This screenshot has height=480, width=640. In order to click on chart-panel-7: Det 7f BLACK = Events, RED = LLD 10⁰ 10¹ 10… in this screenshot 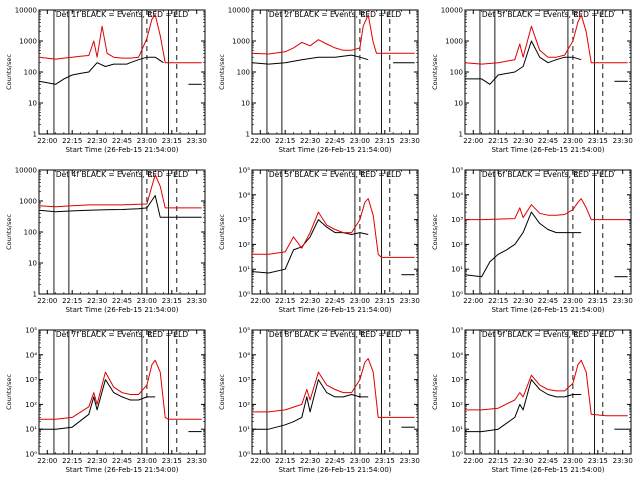, I will do `click(106, 401)`.